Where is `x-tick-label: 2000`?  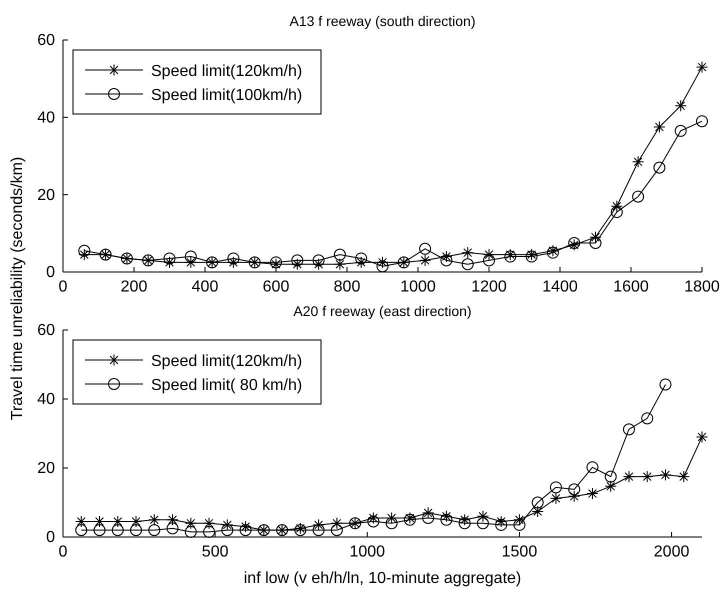
x-tick-label: 2000 is located at coordinates (672, 551).